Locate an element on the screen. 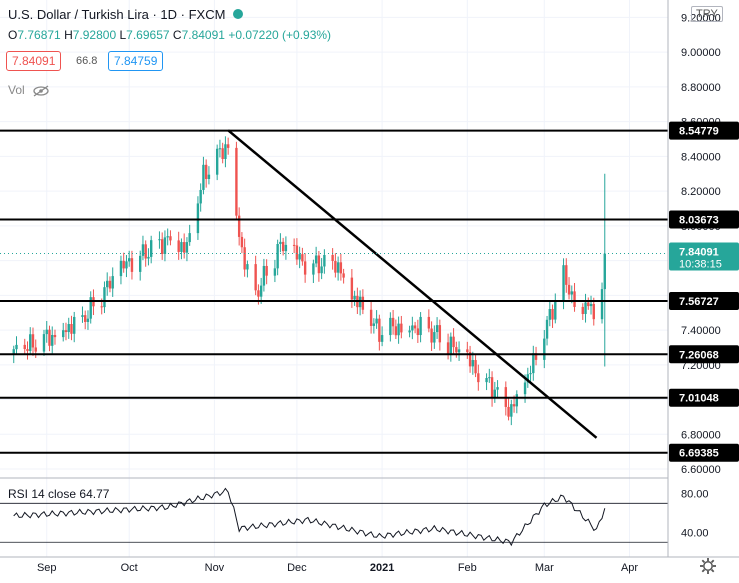 This screenshot has width=739, height=583. x-tick-label: 2021 is located at coordinates (382, 568).